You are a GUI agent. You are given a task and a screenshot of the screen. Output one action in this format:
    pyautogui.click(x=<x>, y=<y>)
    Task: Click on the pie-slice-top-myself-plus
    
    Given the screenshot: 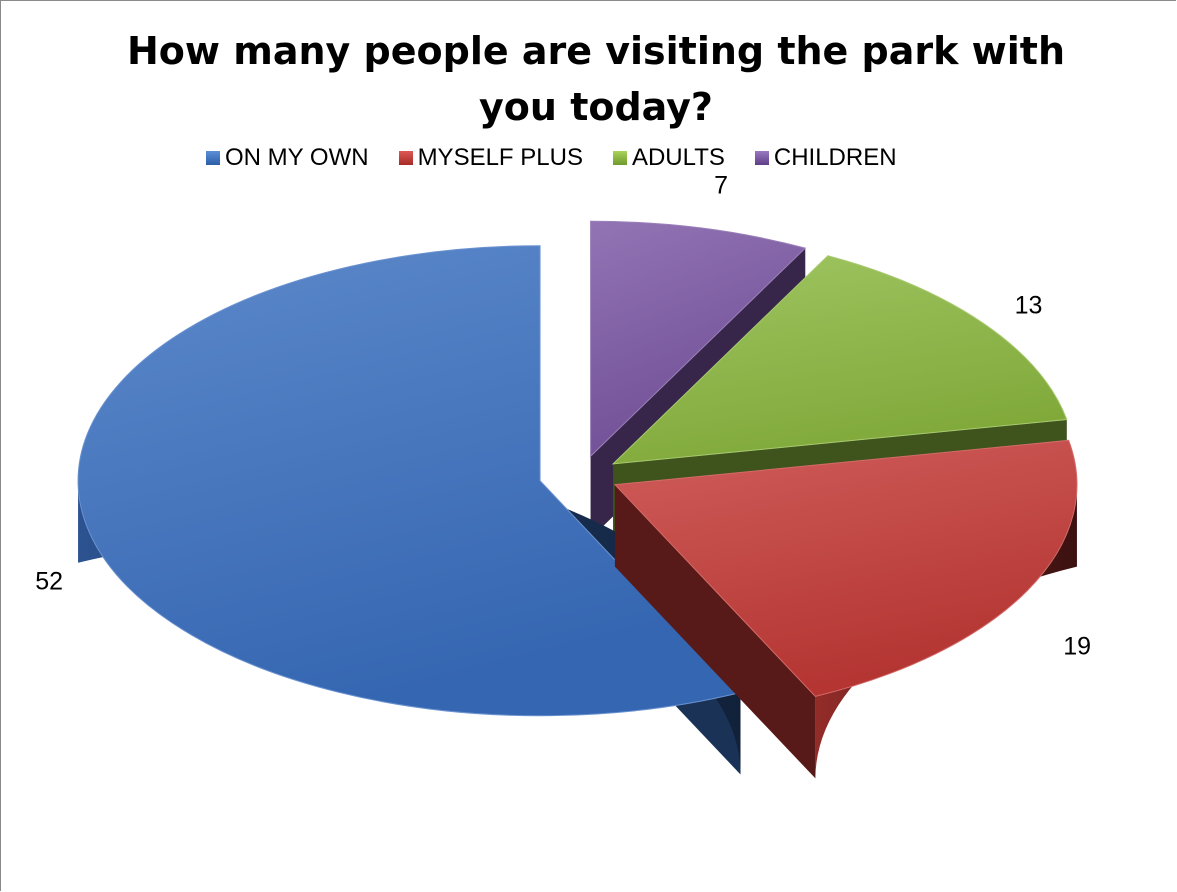 What is the action you would take?
    pyautogui.click(x=845, y=568)
    